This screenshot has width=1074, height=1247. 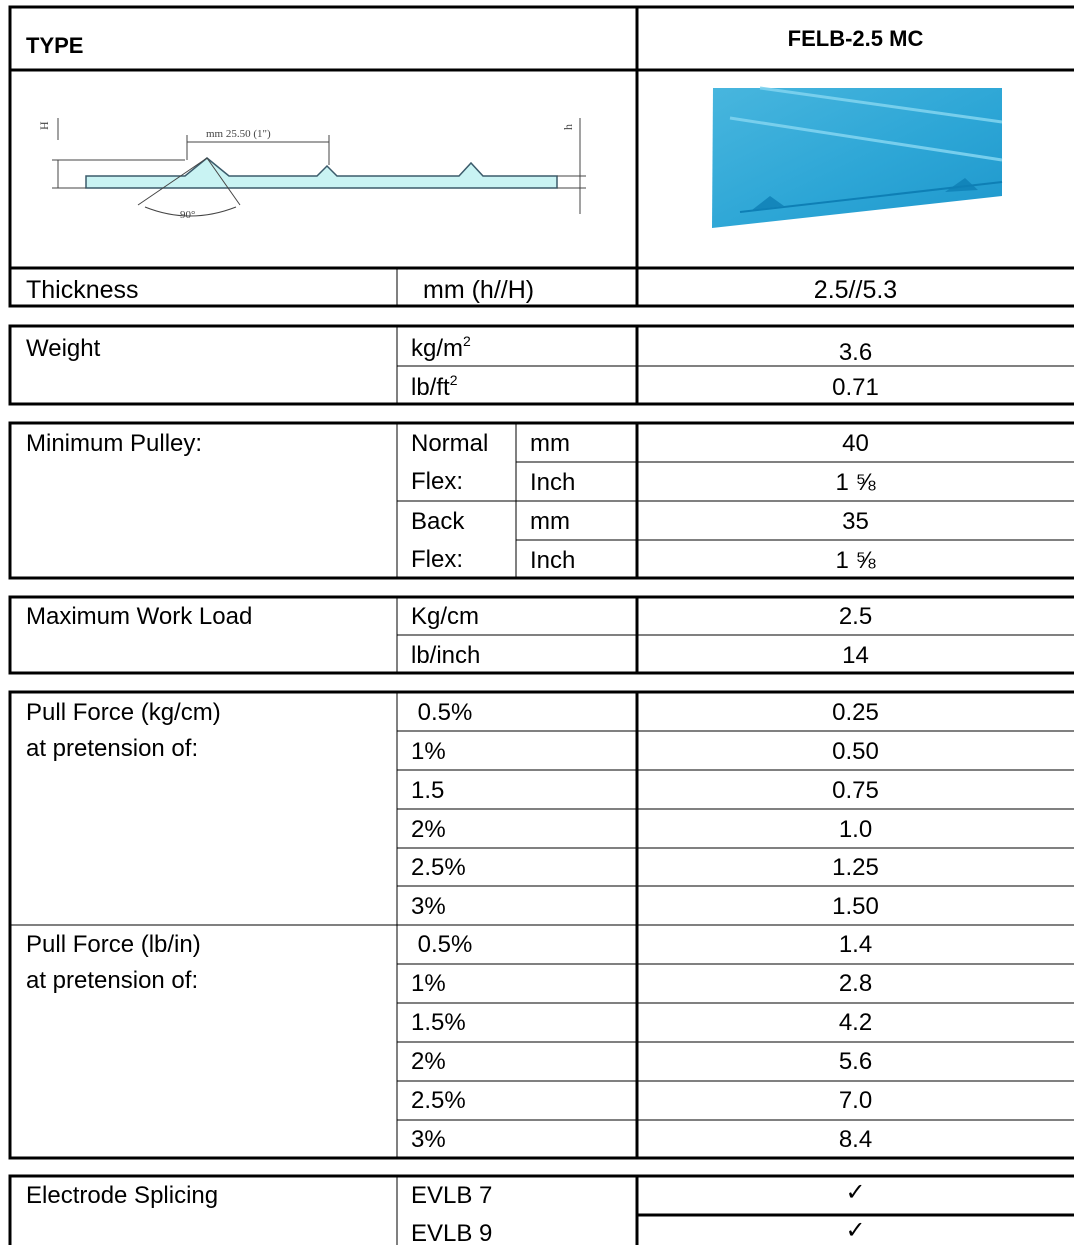 What do you see at coordinates (442, 944) in the screenshot?
I see `pull-lb-pct-1: 0.5%` at bounding box center [442, 944].